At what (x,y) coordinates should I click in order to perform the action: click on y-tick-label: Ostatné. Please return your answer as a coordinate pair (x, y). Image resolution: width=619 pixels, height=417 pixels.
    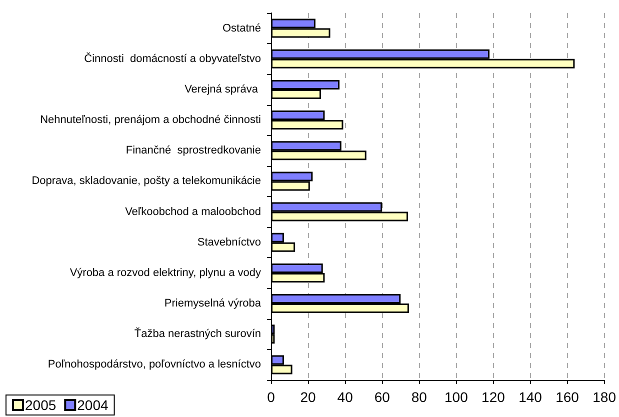
    Looking at the image, I should click on (241, 28).